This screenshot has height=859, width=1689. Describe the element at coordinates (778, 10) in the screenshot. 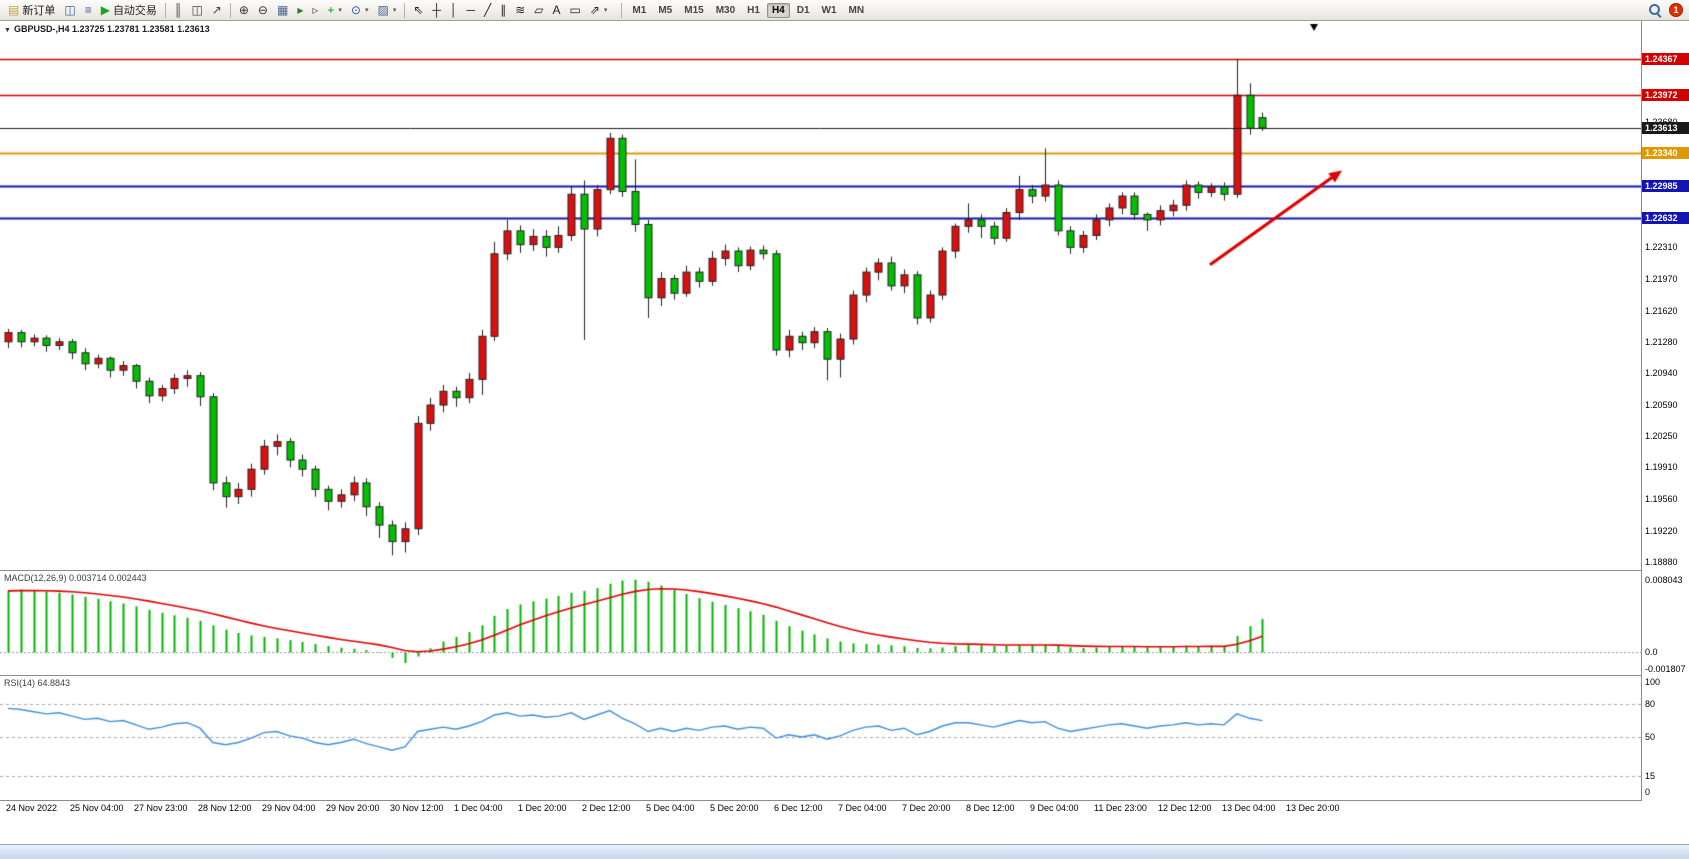

I see `timeframe-h4-button: H4` at that location.